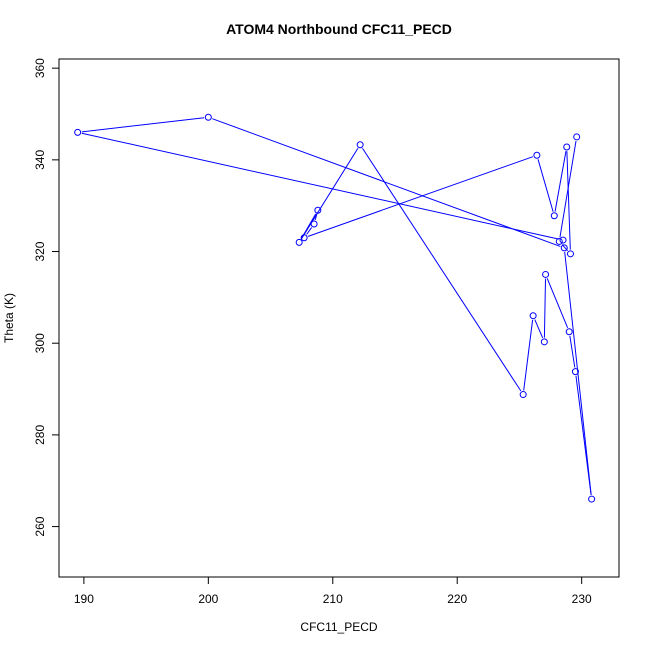 This screenshot has height=650, width=650. Describe the element at coordinates (333, 599) in the screenshot. I see `x-tick-label: 210` at that location.